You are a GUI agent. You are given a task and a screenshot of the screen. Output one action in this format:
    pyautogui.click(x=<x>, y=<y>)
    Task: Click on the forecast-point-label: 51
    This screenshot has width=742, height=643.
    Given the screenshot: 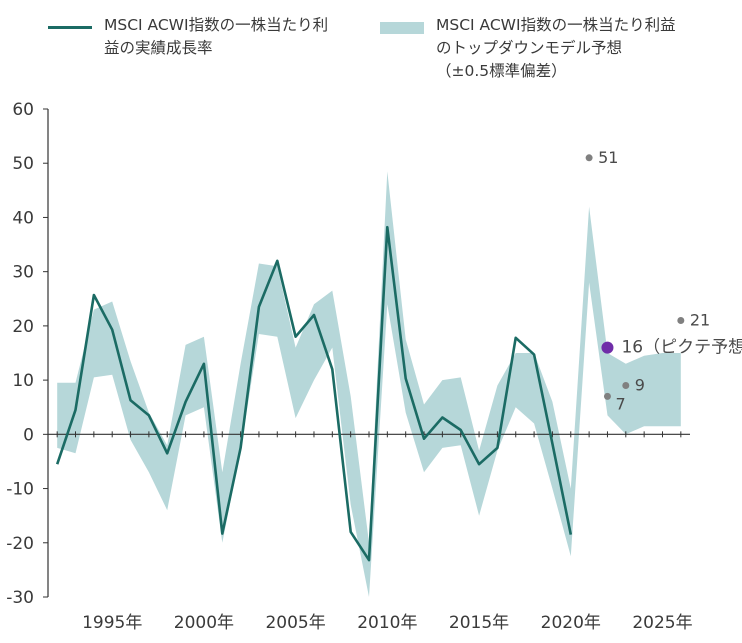 What is the action you would take?
    pyautogui.click(x=608, y=157)
    